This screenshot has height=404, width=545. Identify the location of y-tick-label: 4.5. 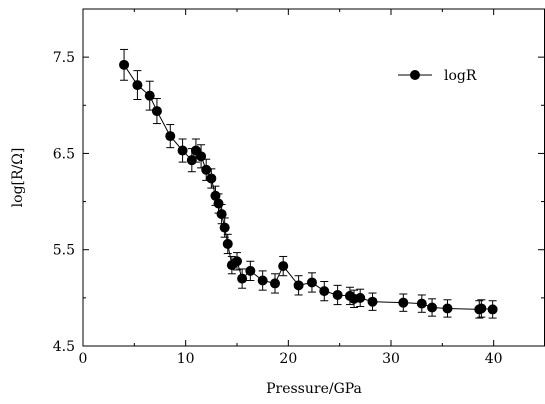
(64, 347).